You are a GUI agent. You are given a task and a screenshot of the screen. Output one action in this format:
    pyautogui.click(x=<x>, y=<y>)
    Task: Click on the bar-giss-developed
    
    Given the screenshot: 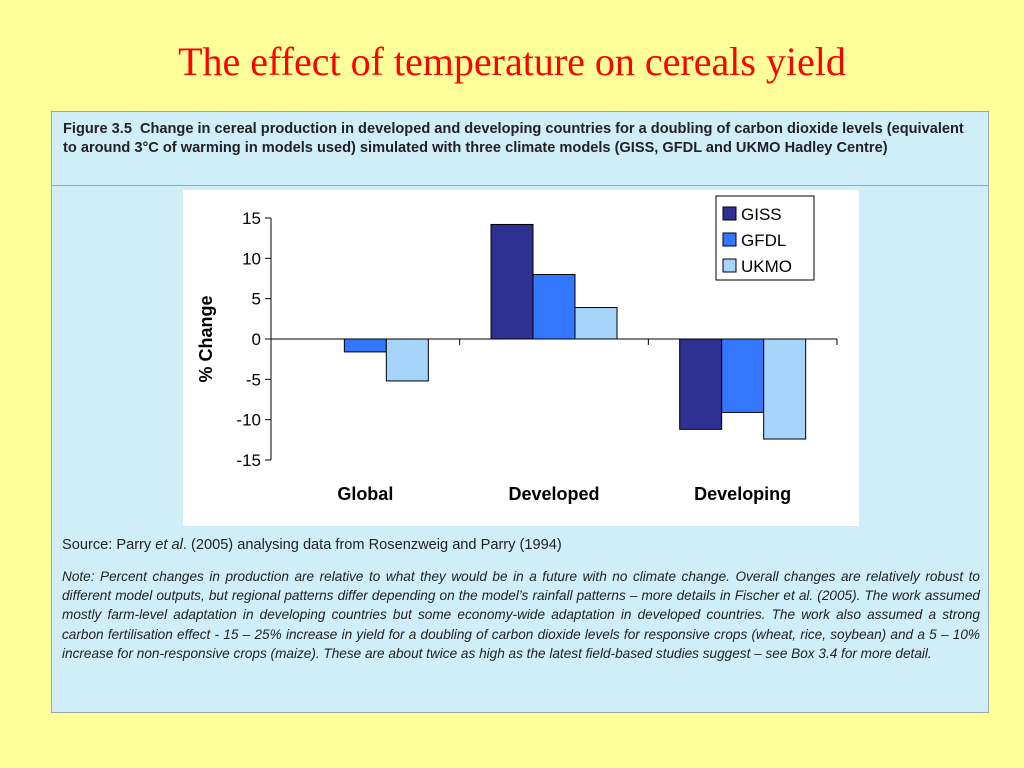 What is the action you would take?
    pyautogui.click(x=512, y=281)
    